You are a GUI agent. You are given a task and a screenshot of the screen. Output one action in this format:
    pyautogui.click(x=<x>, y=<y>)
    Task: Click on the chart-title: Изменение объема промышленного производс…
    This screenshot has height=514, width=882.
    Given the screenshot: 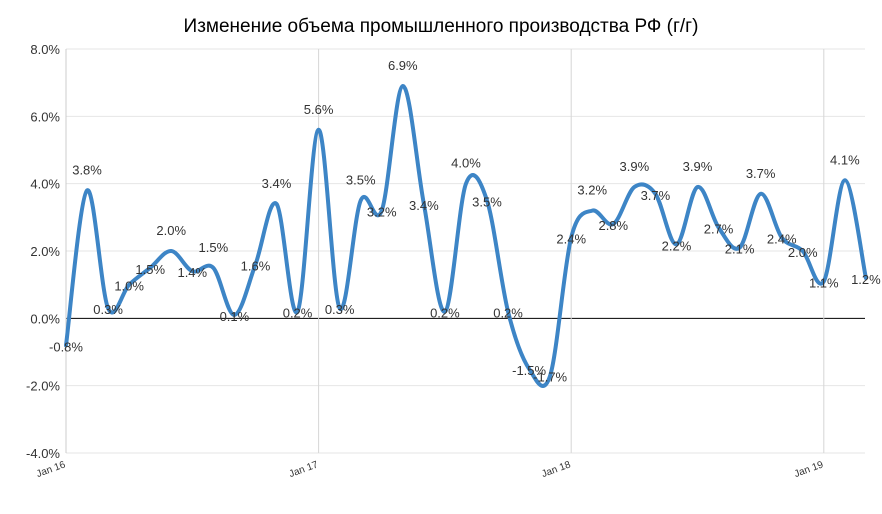 What is the action you would take?
    pyautogui.click(x=441, y=26)
    